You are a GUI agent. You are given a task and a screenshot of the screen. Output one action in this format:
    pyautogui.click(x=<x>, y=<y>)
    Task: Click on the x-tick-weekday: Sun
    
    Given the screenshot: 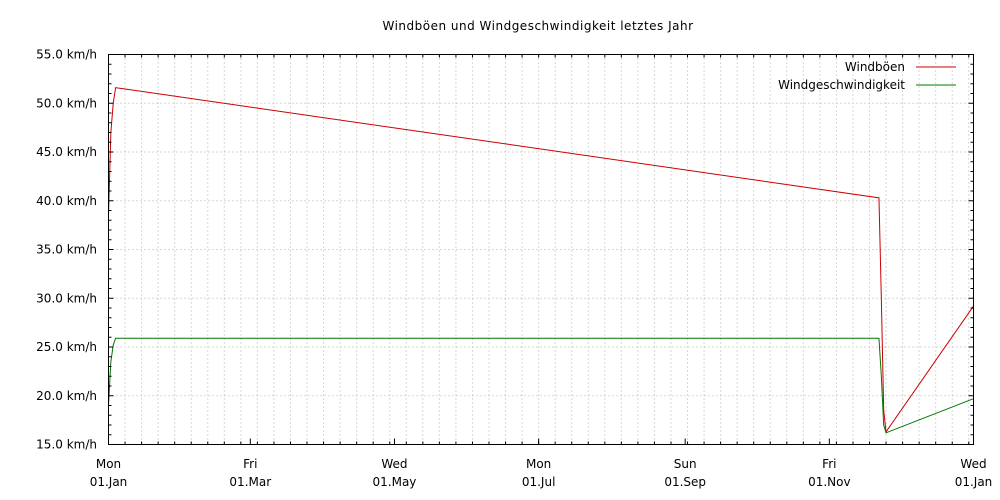 What is the action you would take?
    pyautogui.click(x=685, y=464)
    